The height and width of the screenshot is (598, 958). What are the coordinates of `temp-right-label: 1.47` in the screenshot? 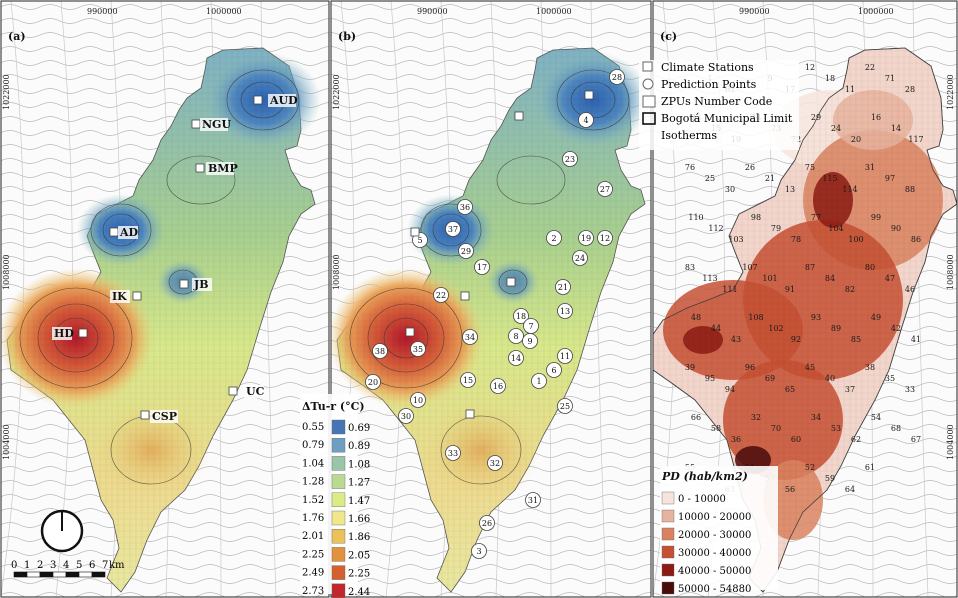 It's located at (359, 501).